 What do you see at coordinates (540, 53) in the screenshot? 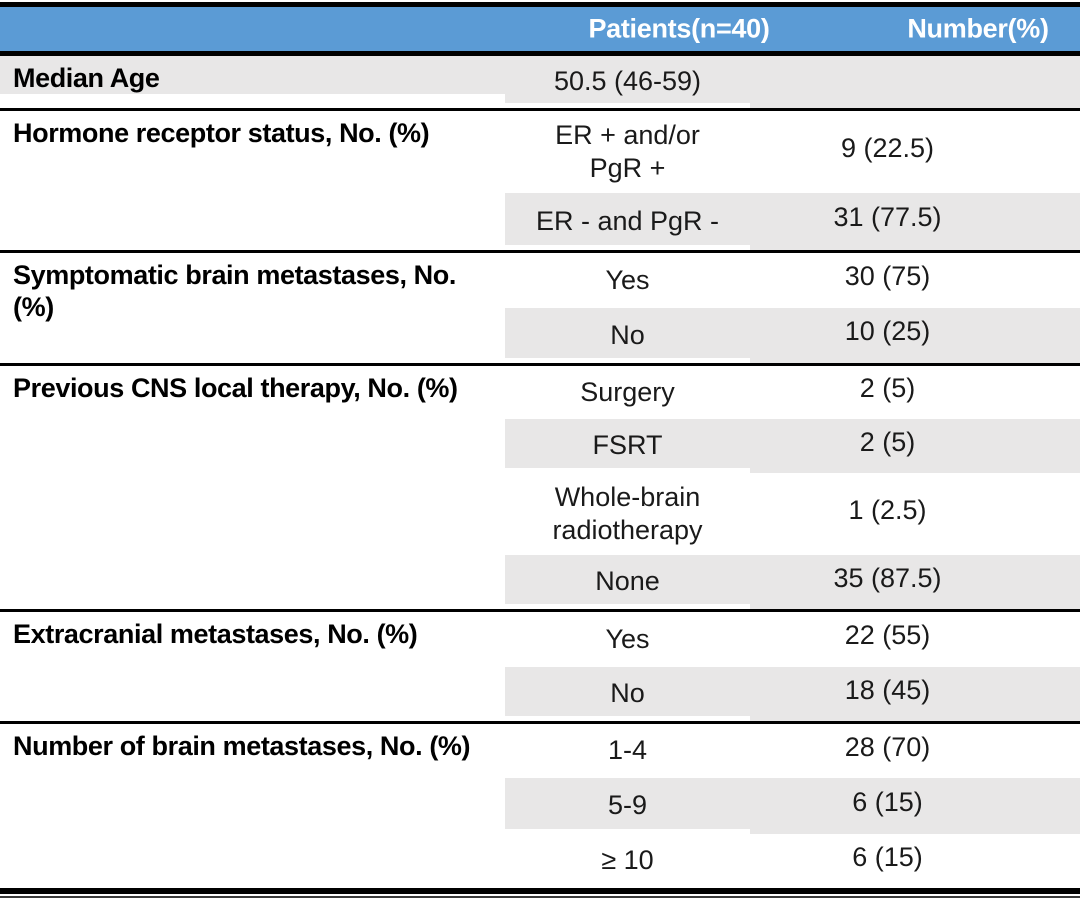
I see `header-bottom-border` at bounding box center [540, 53].